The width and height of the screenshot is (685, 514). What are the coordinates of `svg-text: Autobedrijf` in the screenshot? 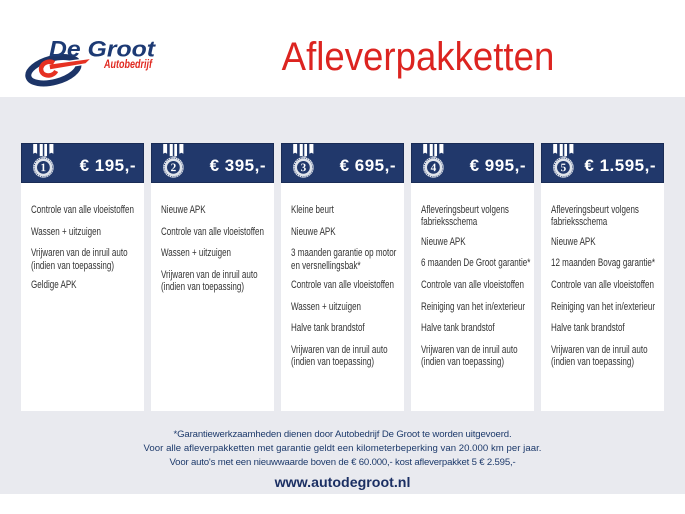 It's located at (128, 65).